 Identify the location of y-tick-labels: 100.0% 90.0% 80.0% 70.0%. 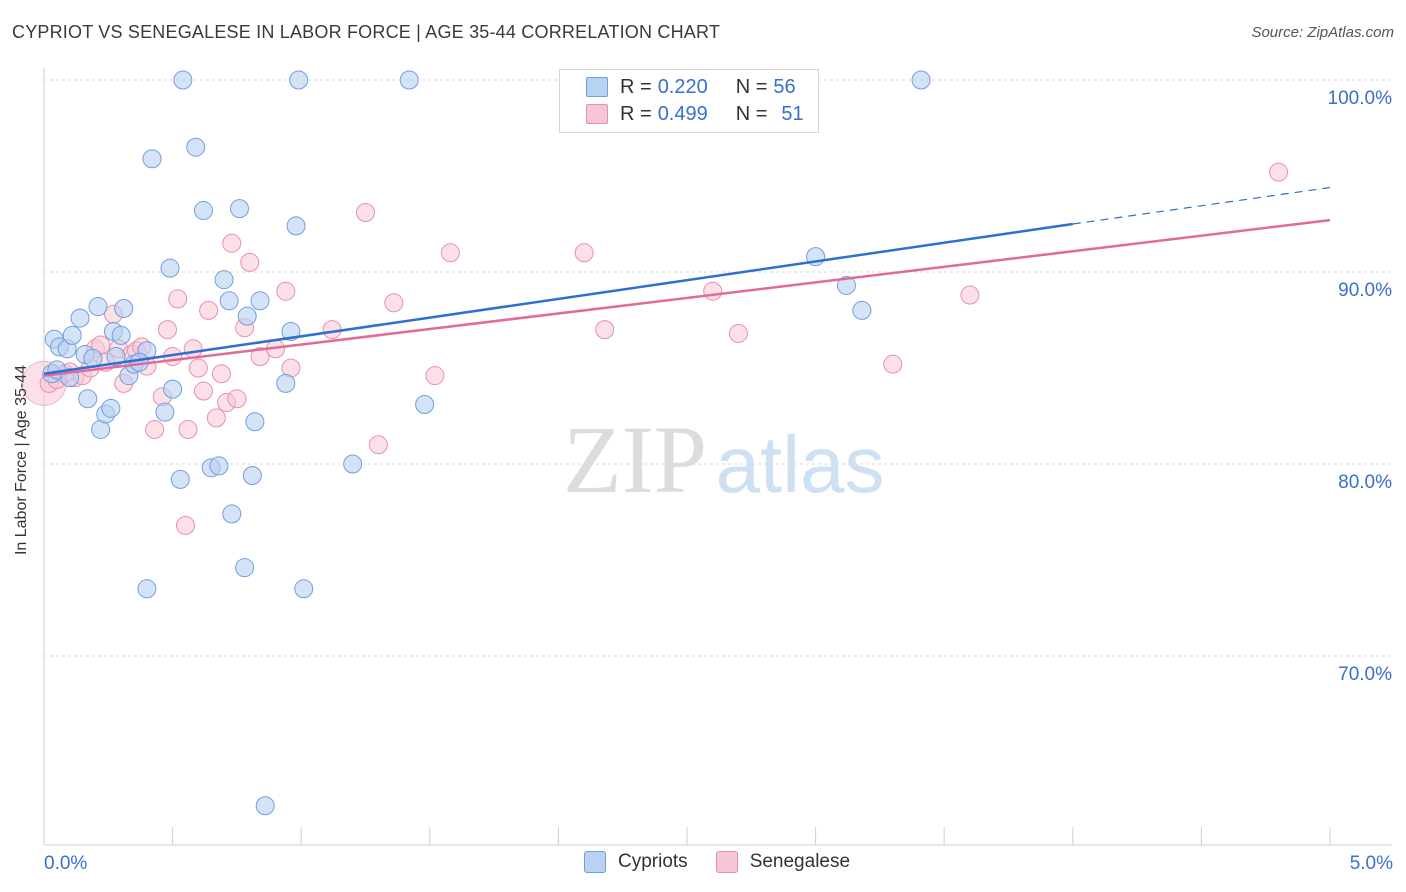
(1360, 386).